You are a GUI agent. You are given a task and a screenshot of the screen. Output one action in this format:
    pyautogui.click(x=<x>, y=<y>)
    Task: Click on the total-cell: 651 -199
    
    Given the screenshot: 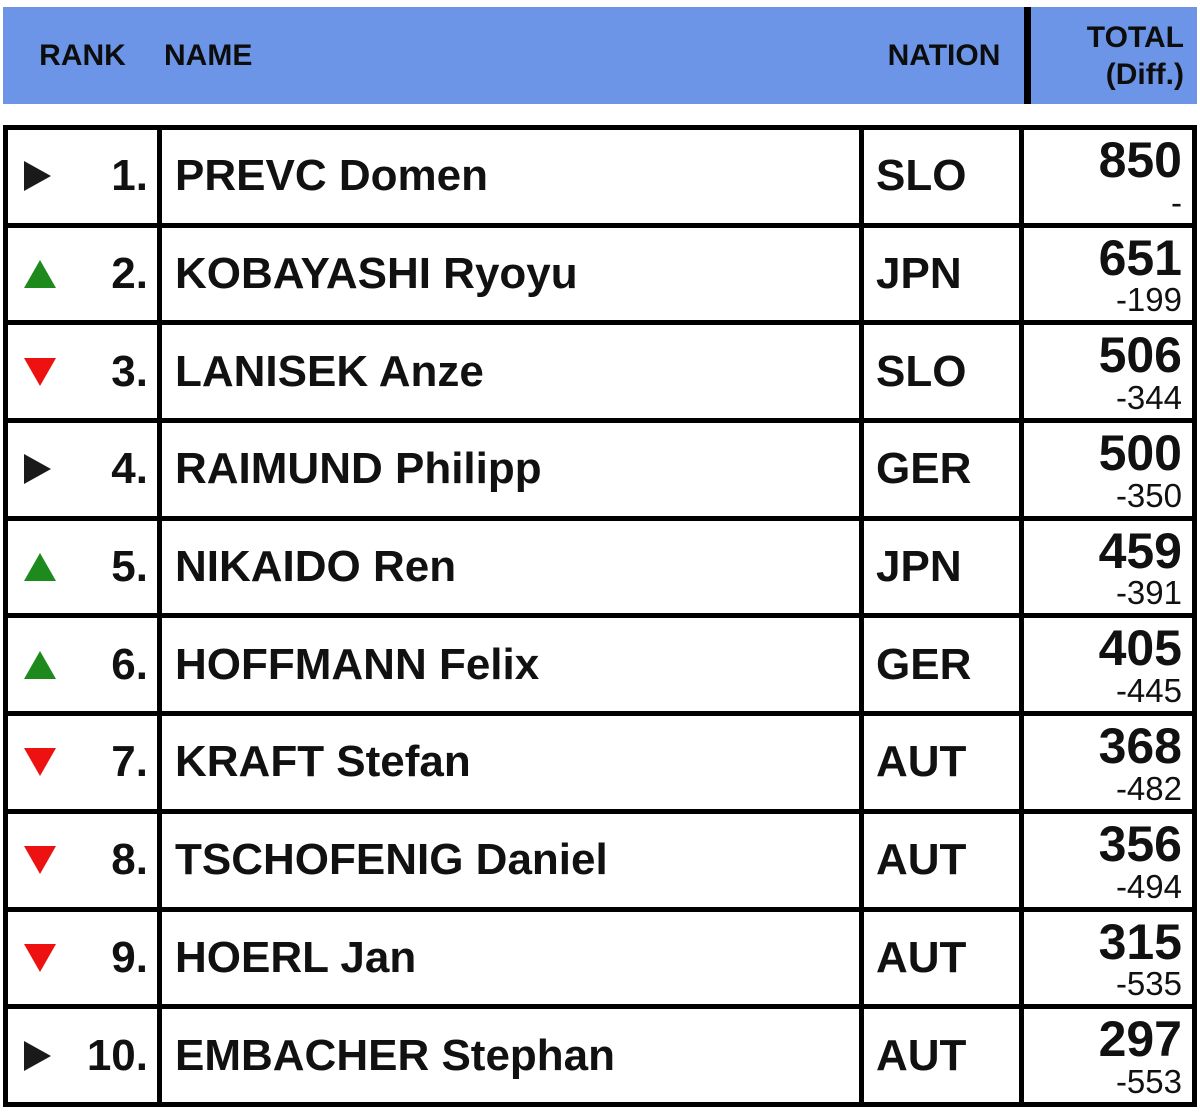 What is the action you would take?
    pyautogui.click(x=1108, y=274)
    